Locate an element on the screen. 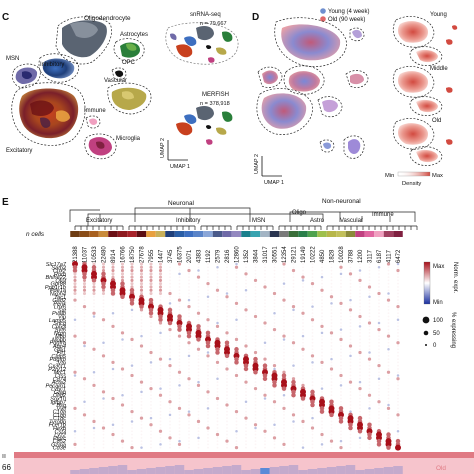 Image resolution: width=474 pixels, height=474 pixels. panel-d-umap2-label: UMAP 2 is located at coordinates (257, 164).